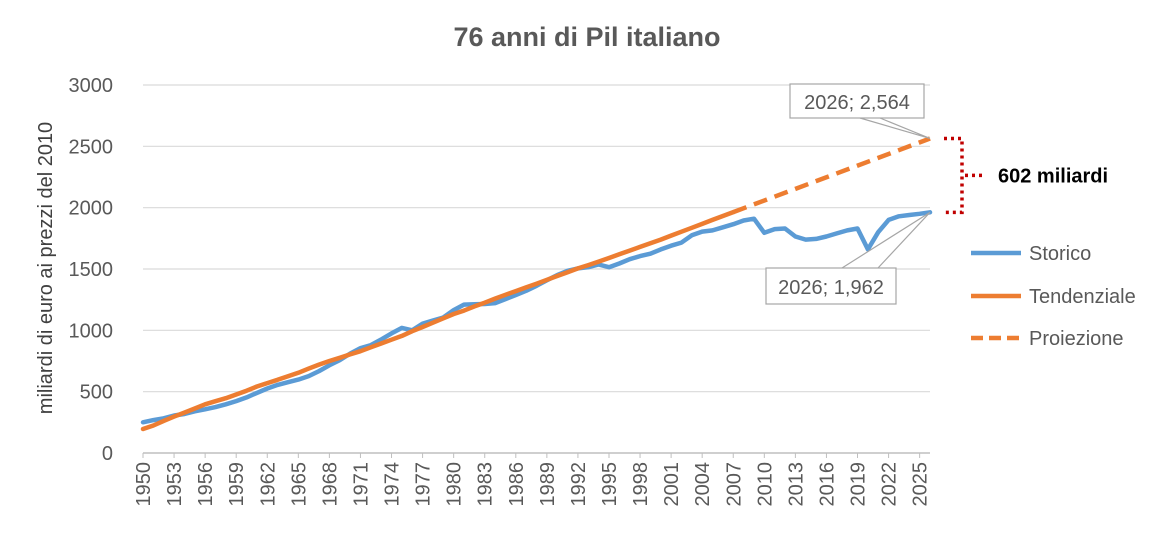 This screenshot has height=537, width=1173. Describe the element at coordinates (424, 484) in the screenshot. I see `x-tick-label: 1977` at that location.